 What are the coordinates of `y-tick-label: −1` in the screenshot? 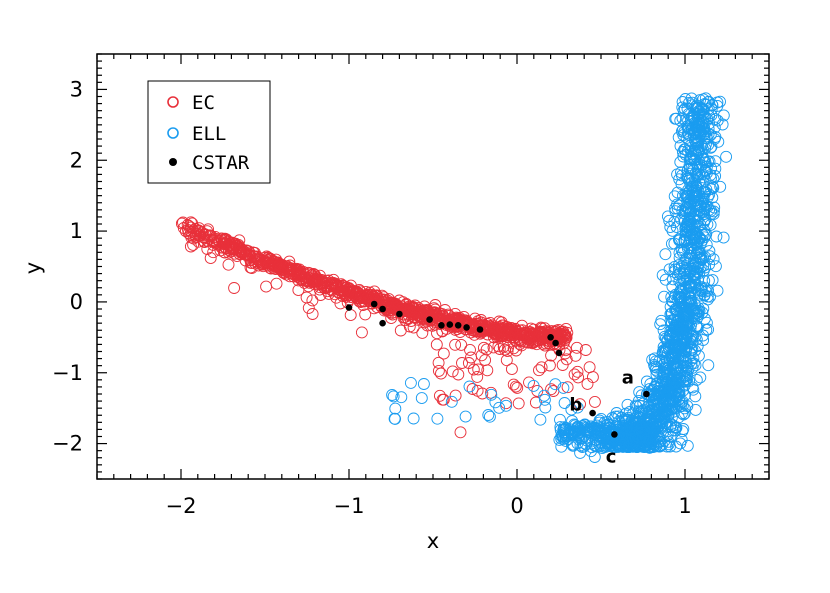 It's located at (67, 373).